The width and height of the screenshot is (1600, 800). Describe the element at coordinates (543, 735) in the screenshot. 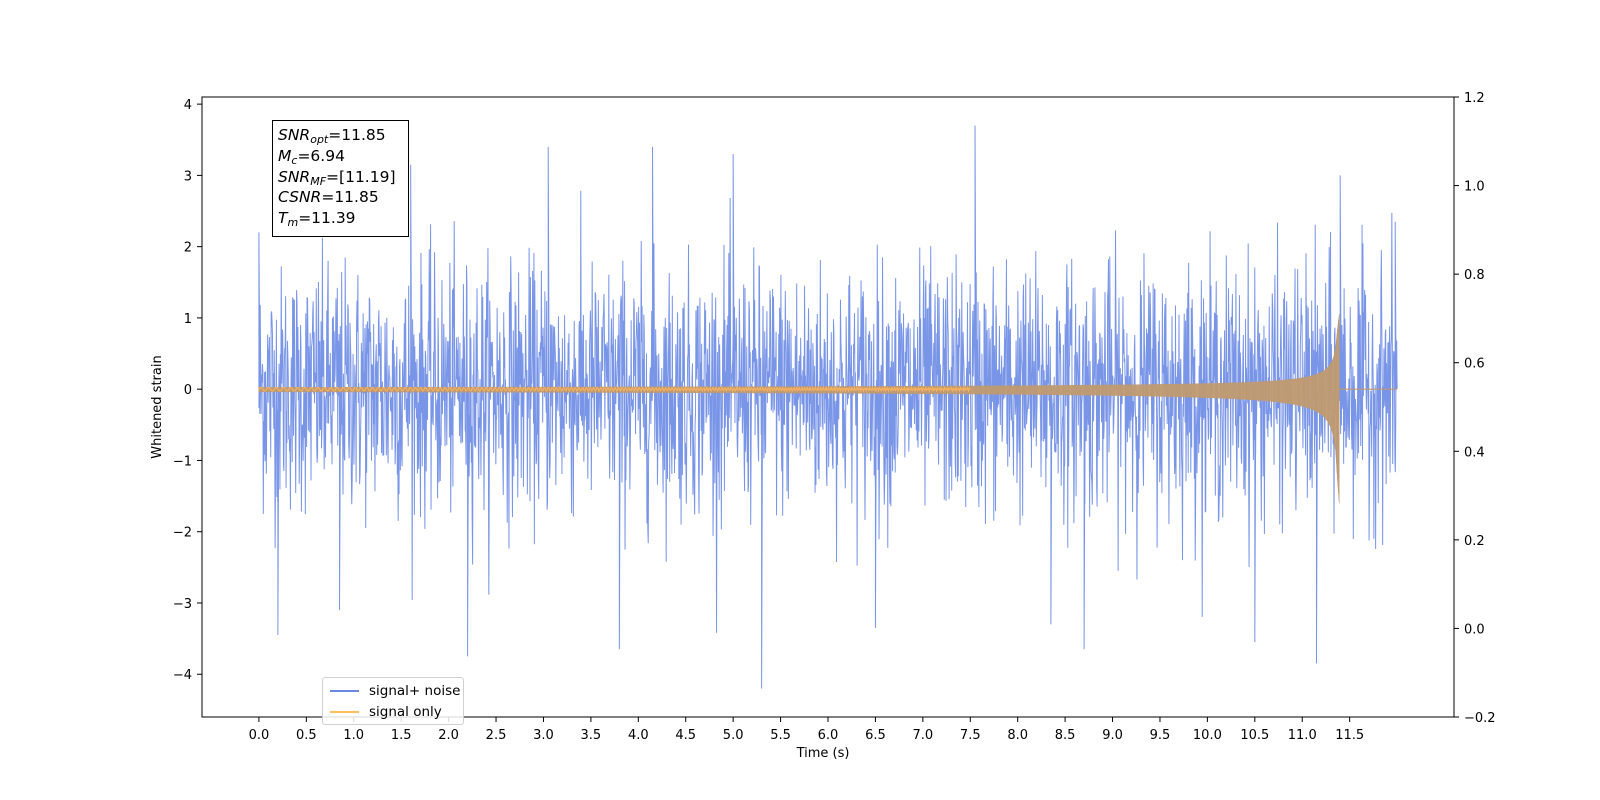

I see `x-tick-label: 3.0` at that location.